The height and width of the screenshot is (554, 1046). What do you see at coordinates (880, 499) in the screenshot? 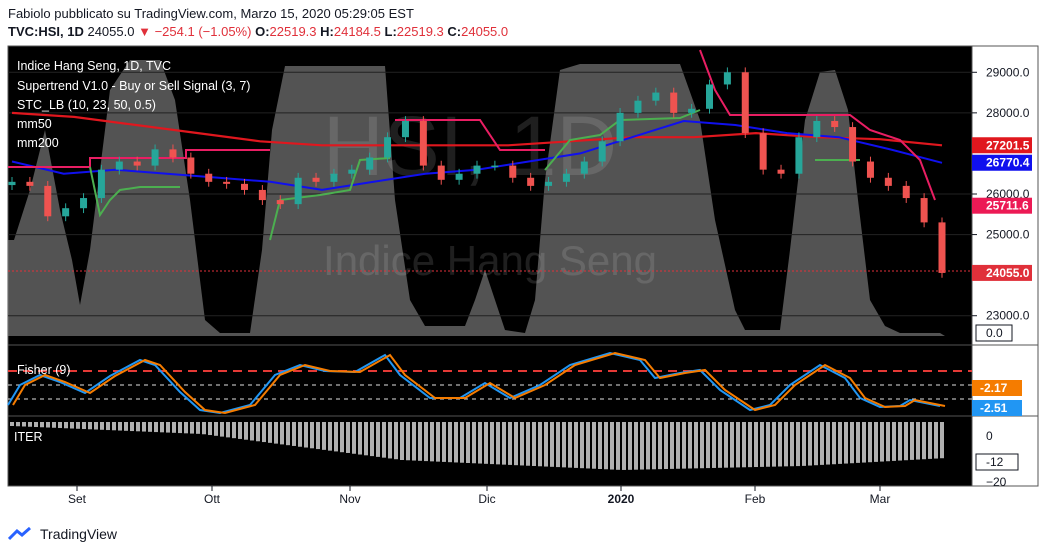
I see `time-tick-label: Mar` at bounding box center [880, 499].